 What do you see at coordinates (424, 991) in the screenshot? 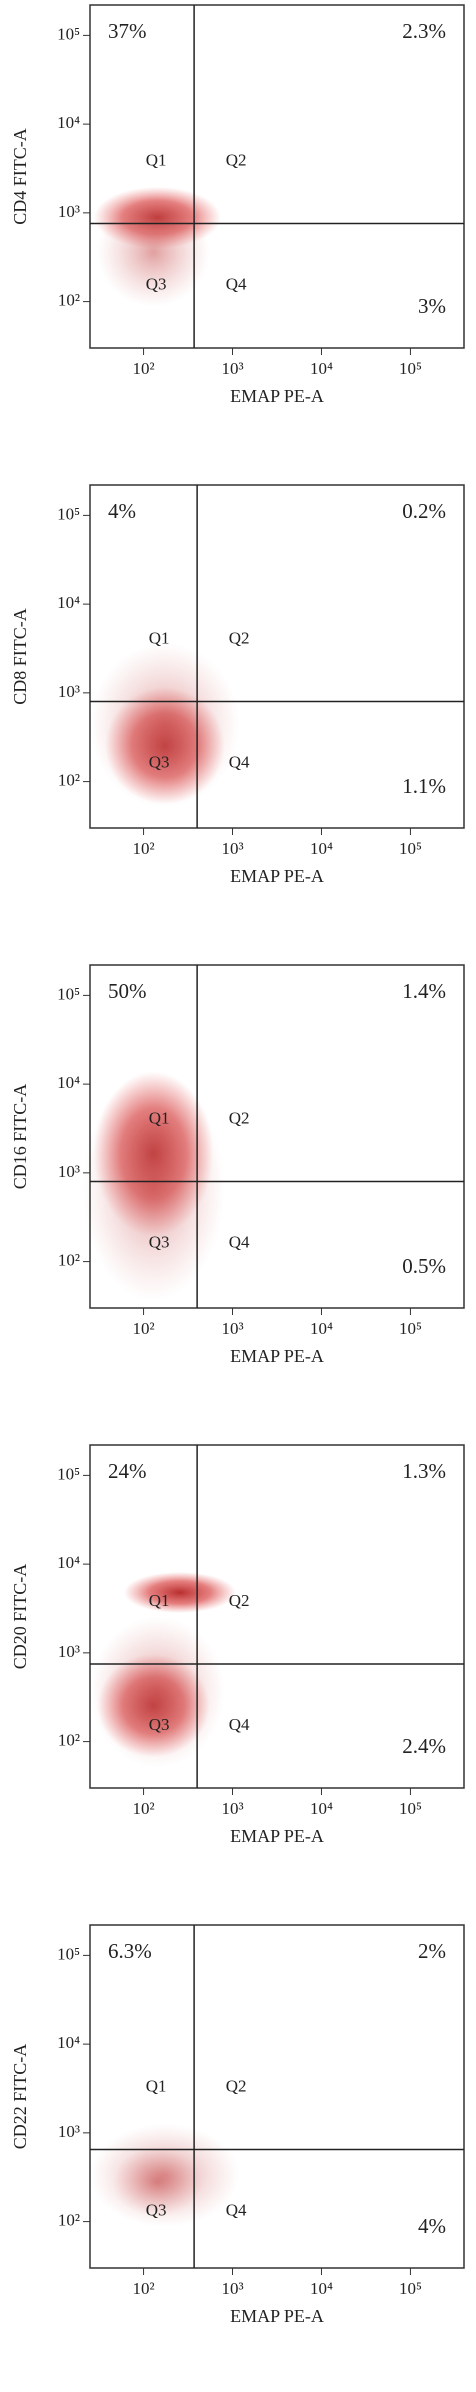
I see `quadrant-percent: 1.4%` at bounding box center [424, 991].